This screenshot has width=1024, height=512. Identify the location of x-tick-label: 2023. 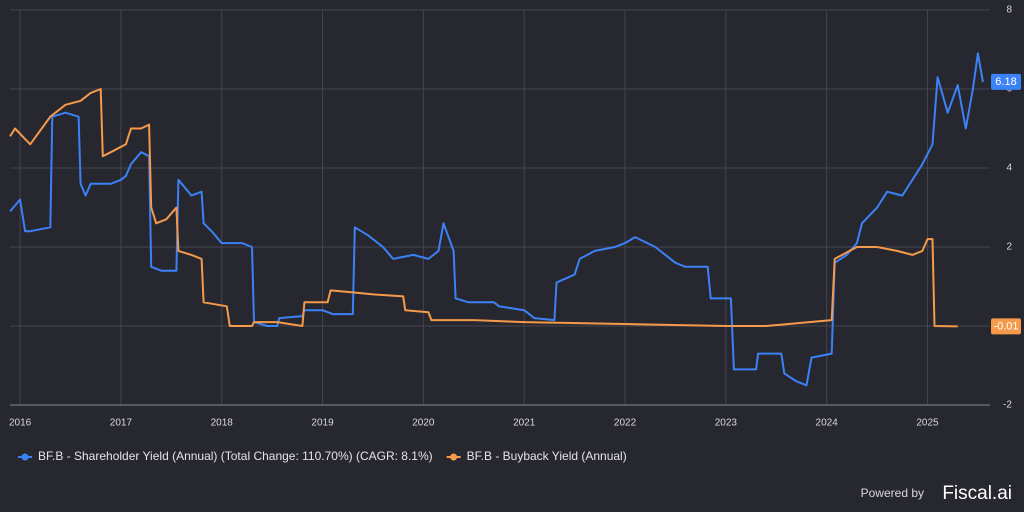
(726, 423).